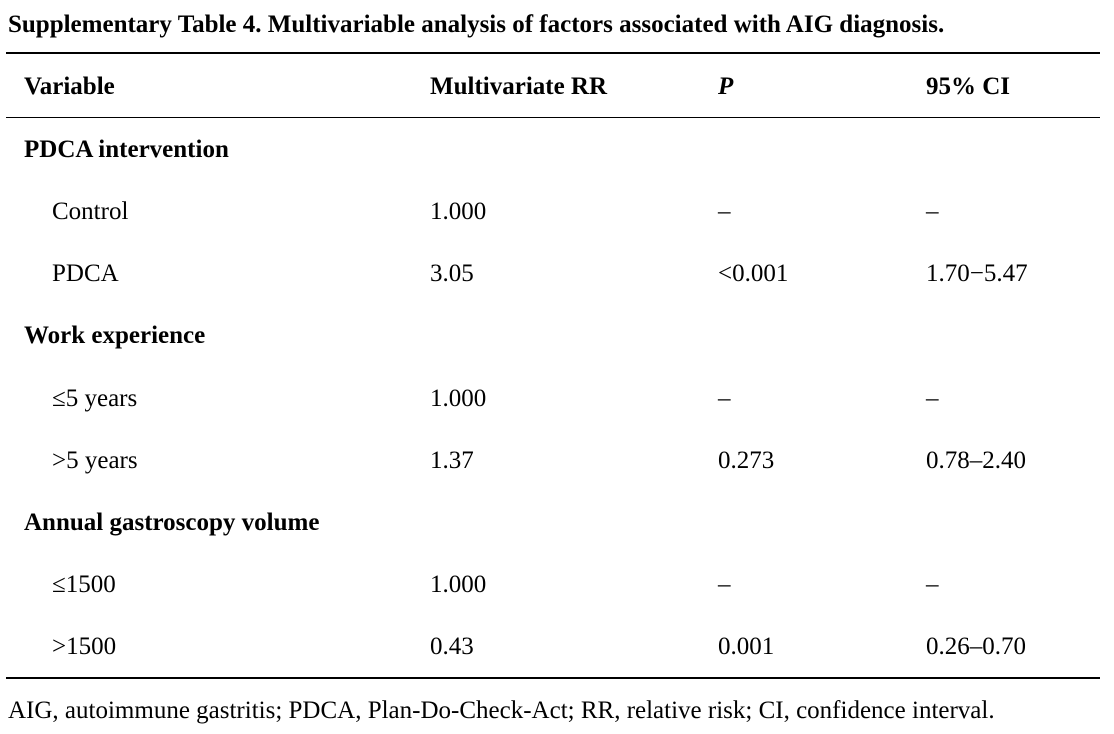 The image size is (1114, 734). I want to click on header-95-ci: 95% CI, so click(968, 86).